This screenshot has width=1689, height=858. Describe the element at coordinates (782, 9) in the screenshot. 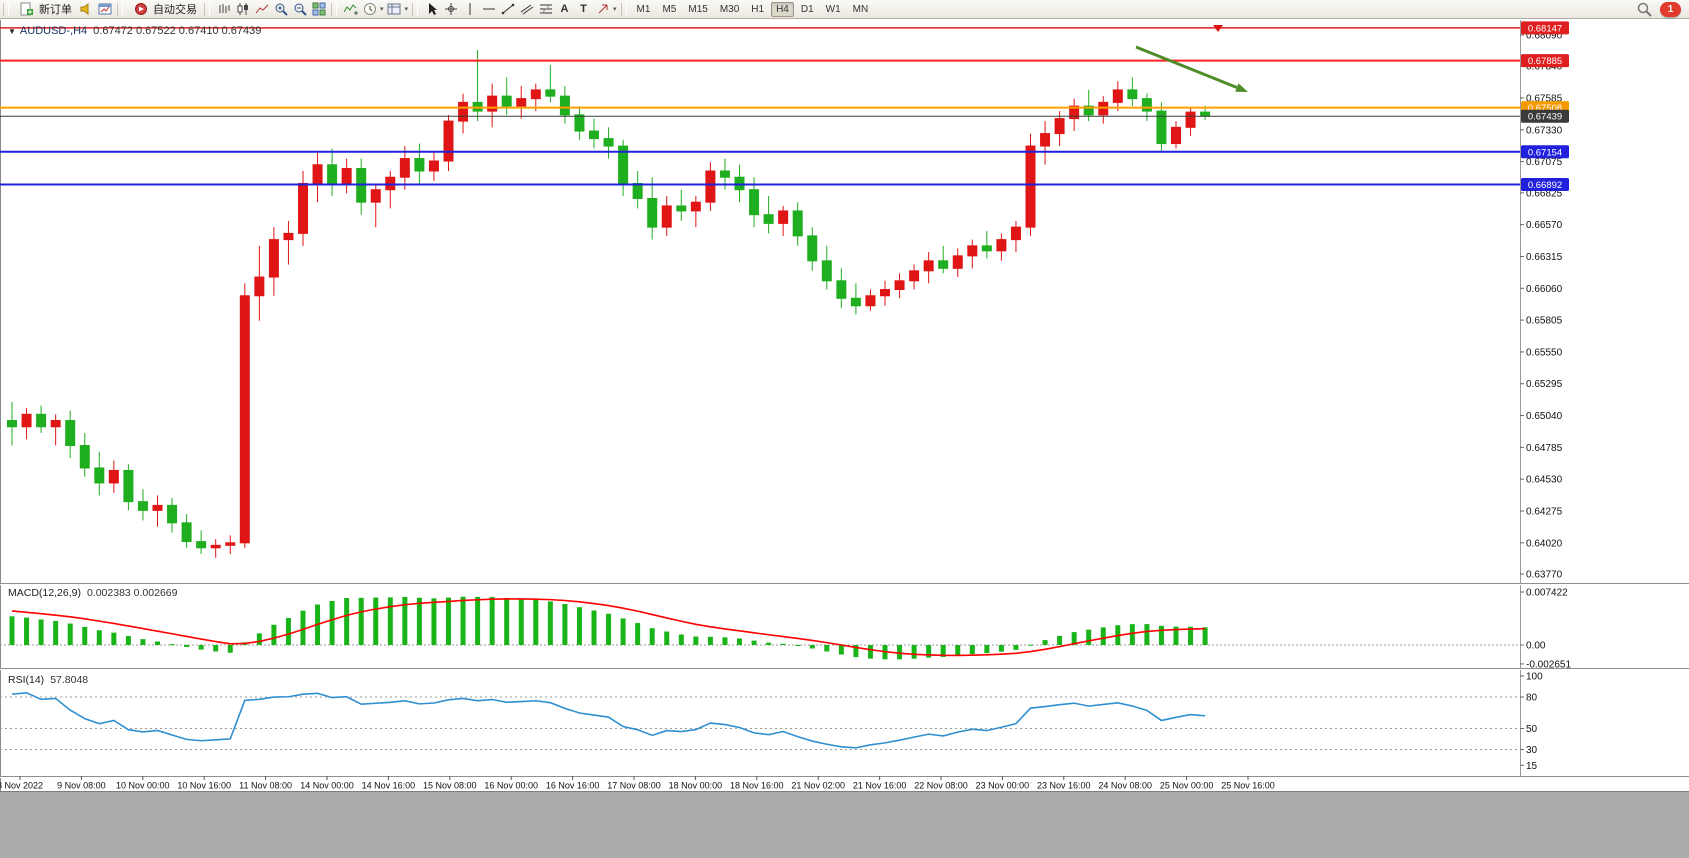

I see `timeframe-h4: H4` at that location.